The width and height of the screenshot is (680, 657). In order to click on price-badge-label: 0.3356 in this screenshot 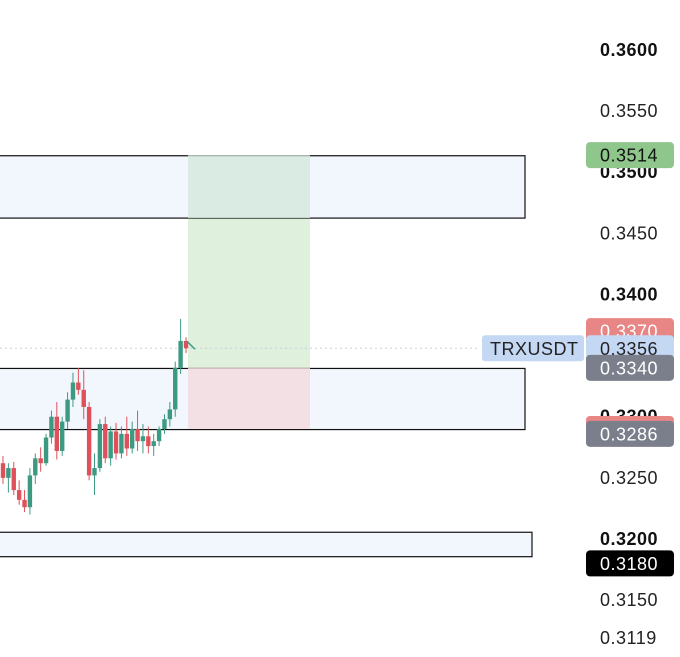, I will do `click(629, 349)`.